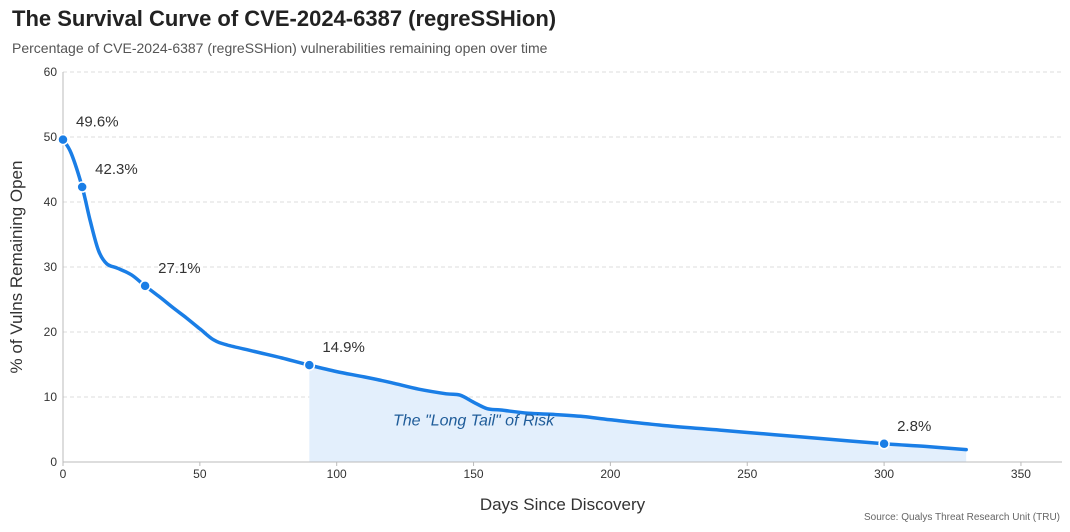 Image resolution: width=1070 pixels, height=532 pixels. I want to click on x-tick-label: 150, so click(474, 474).